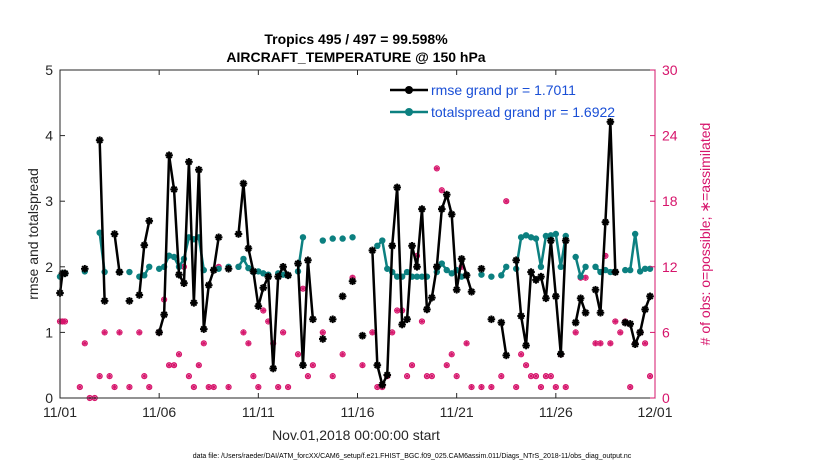  What do you see at coordinates (385, 255) in the screenshot?
I see `spread-line-segment` at bounding box center [385, 255].